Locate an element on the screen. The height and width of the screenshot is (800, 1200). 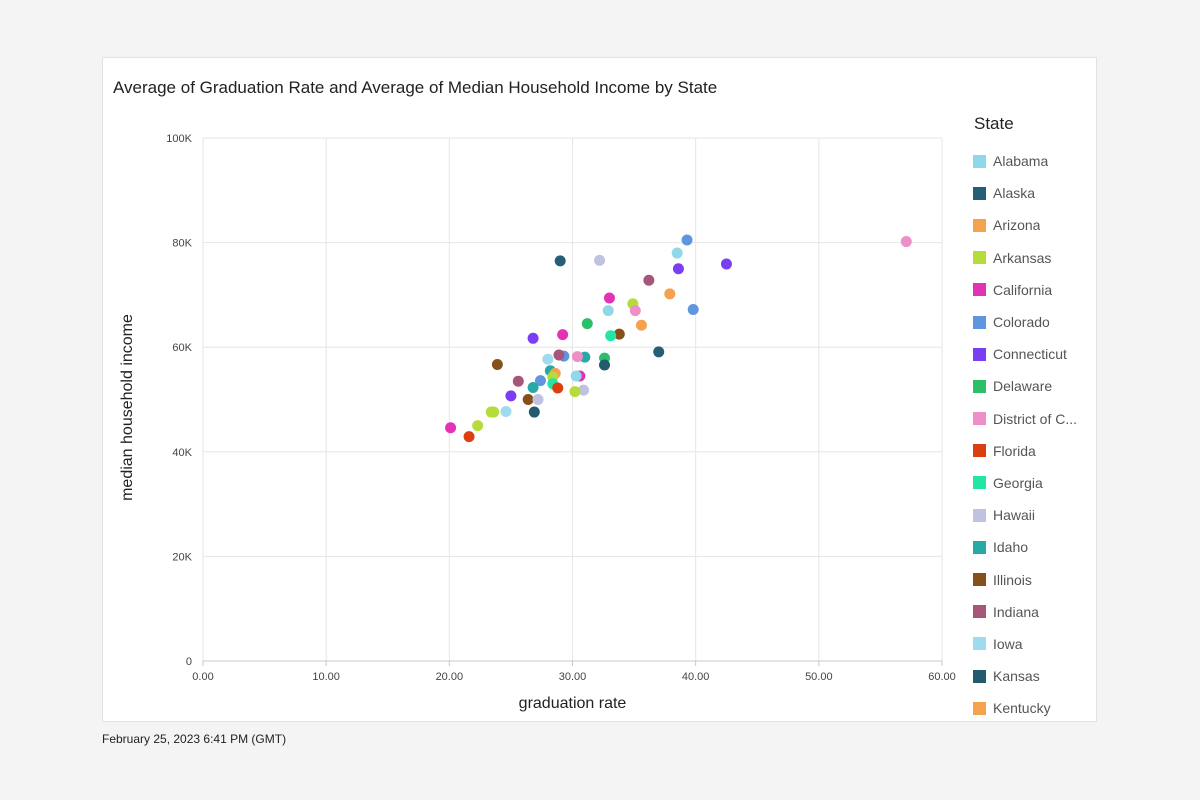
legend-label: Kansas is located at coordinates (1016, 676).